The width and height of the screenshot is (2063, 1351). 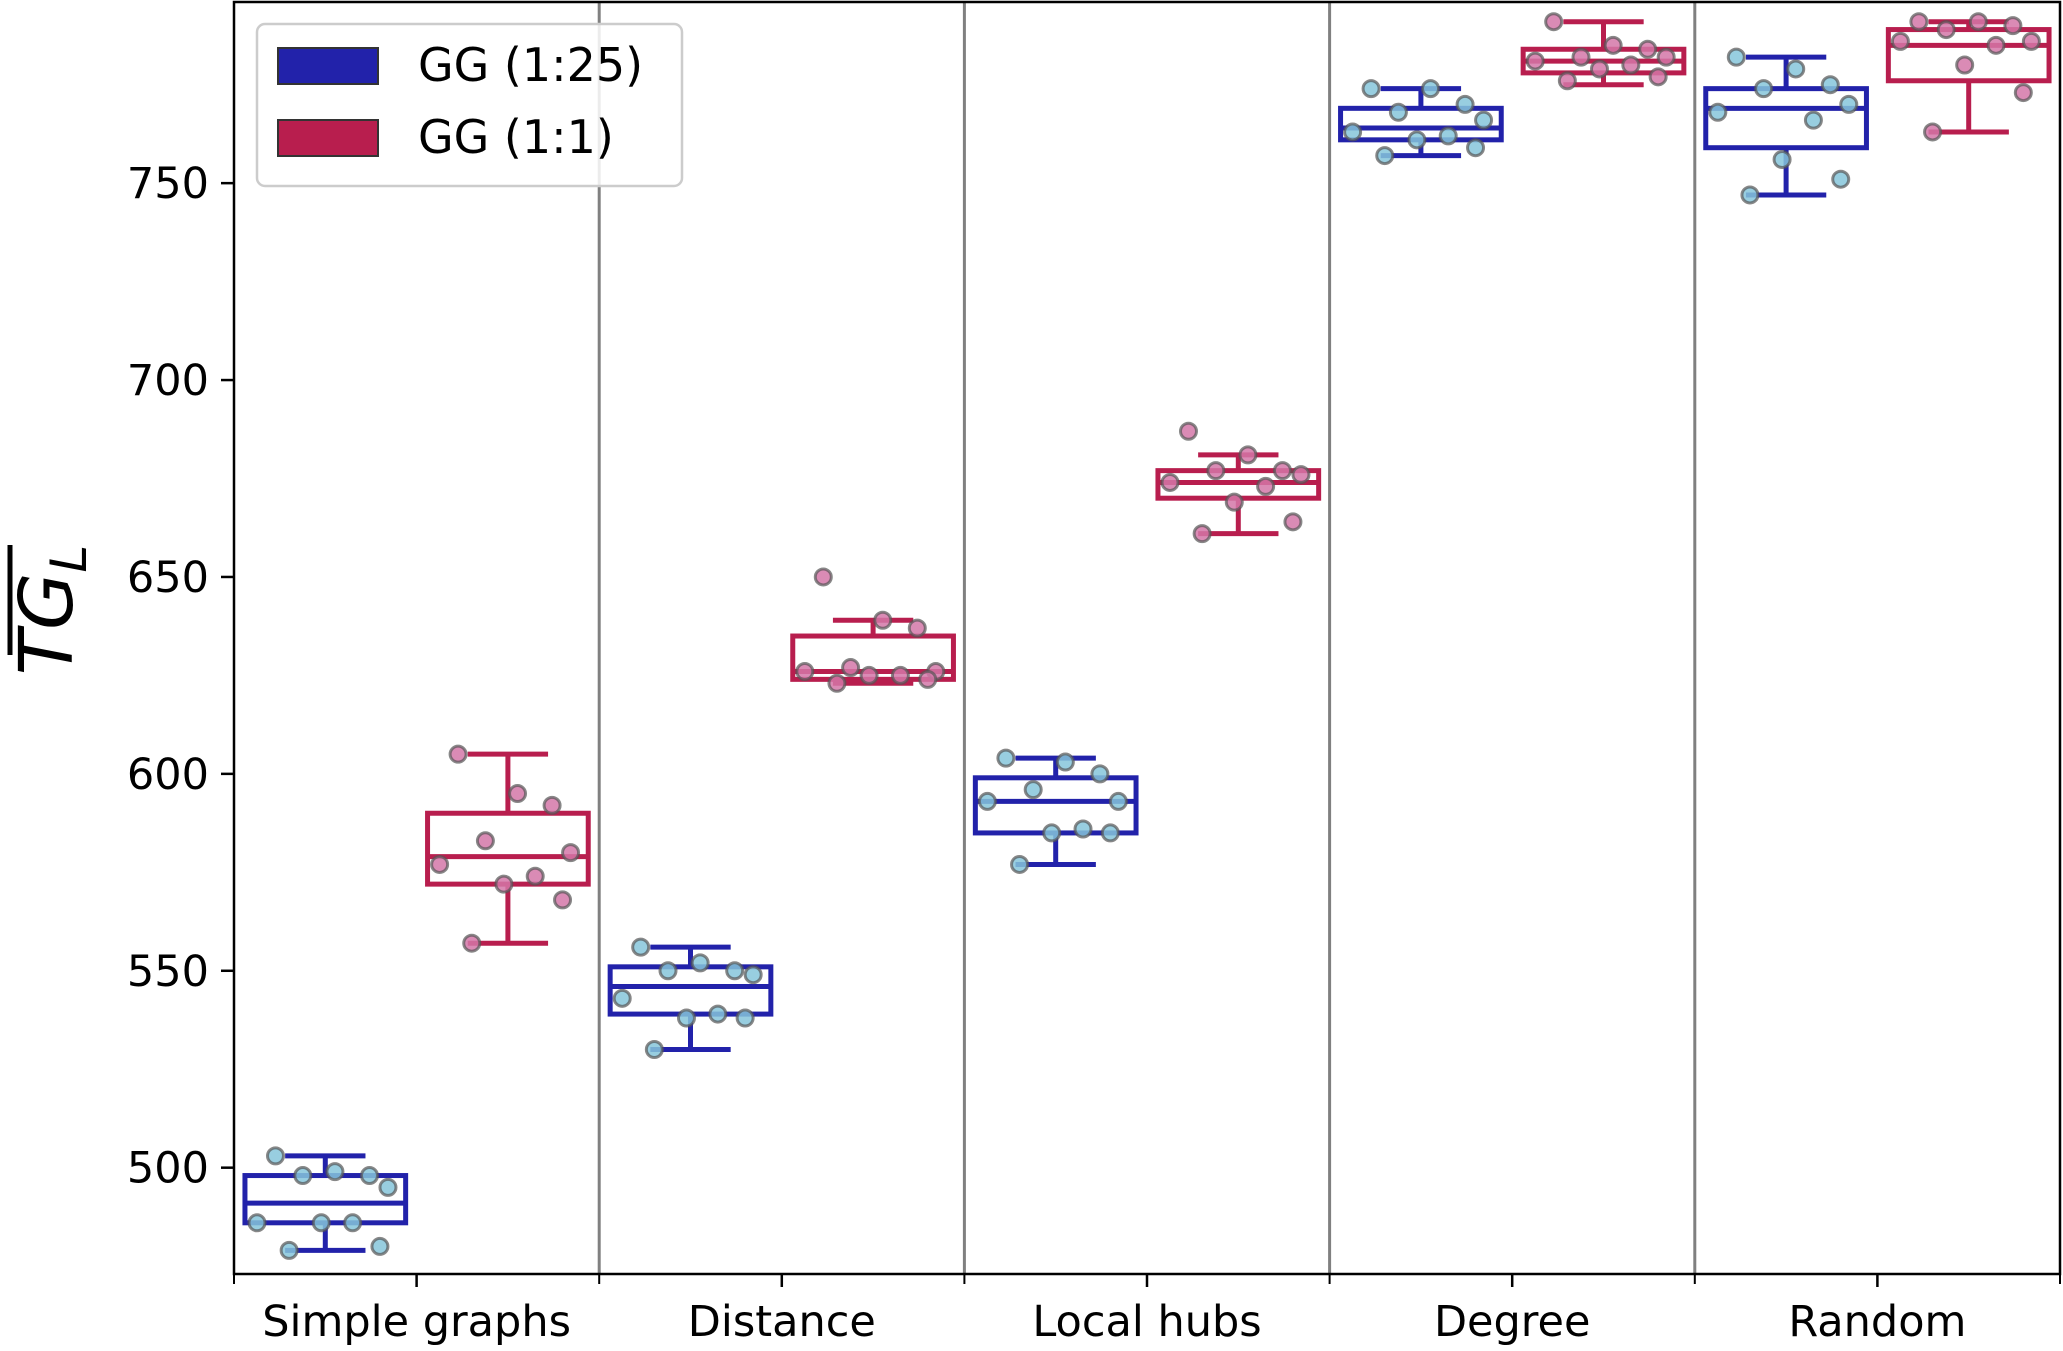 I want to click on y-axis-label-text: TGL, so click(x=51, y=610).